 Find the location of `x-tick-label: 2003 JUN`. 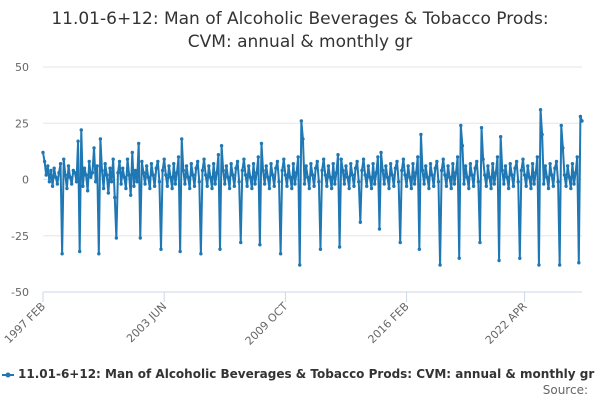

x-tick-label: 2003 JUN is located at coordinates (146, 322).